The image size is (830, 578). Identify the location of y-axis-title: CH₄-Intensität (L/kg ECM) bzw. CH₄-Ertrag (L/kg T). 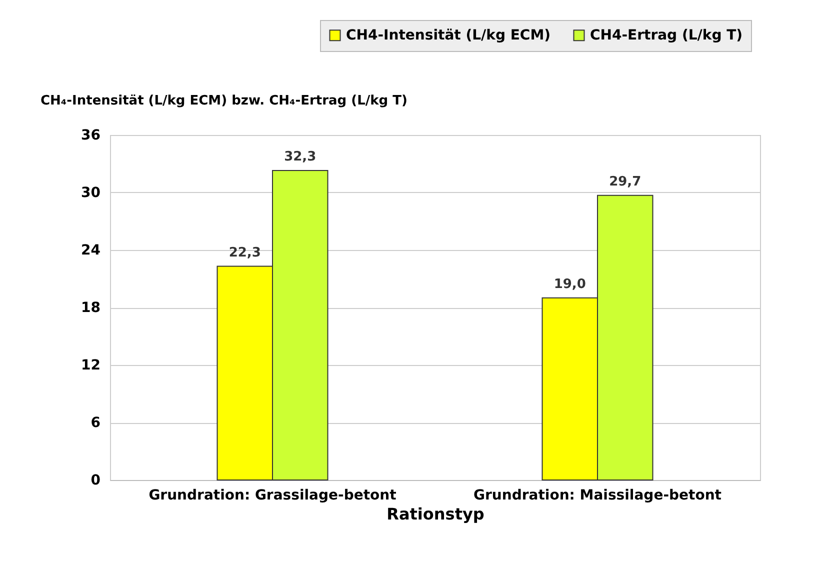
(224, 101).